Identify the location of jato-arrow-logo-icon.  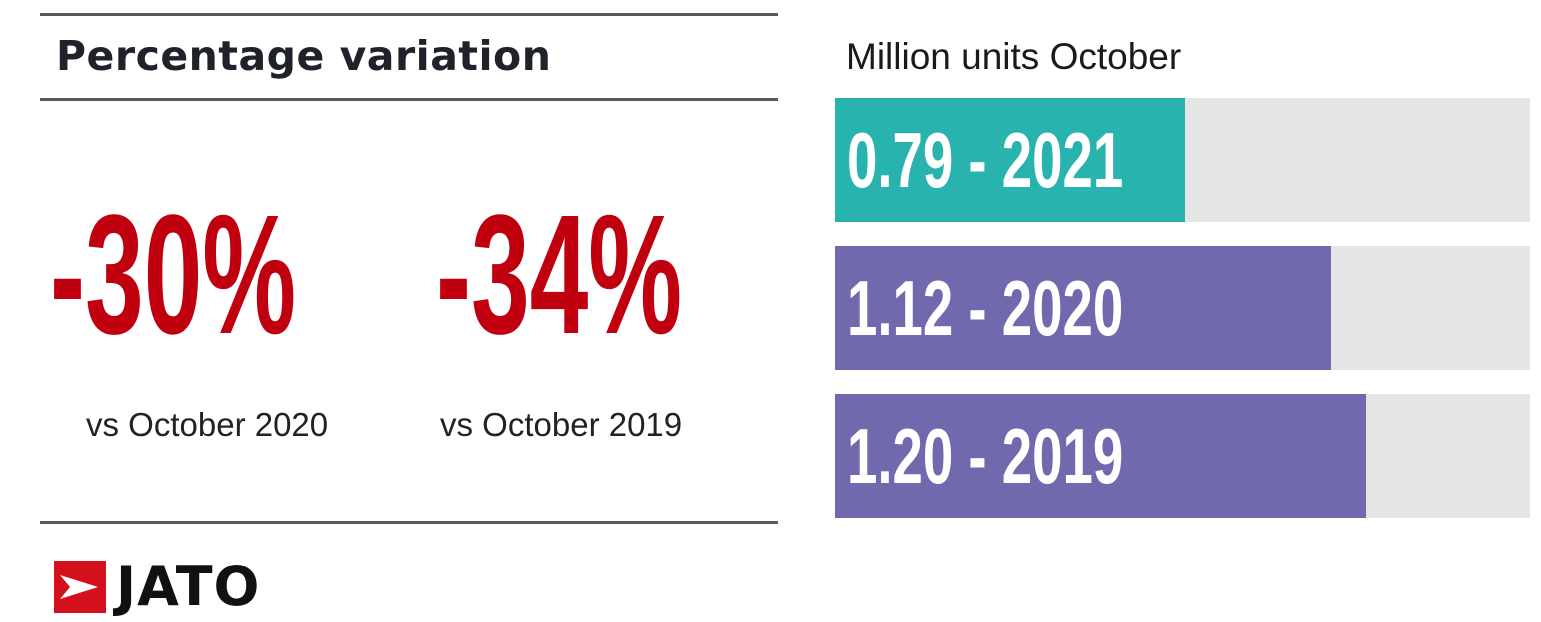
(80, 587).